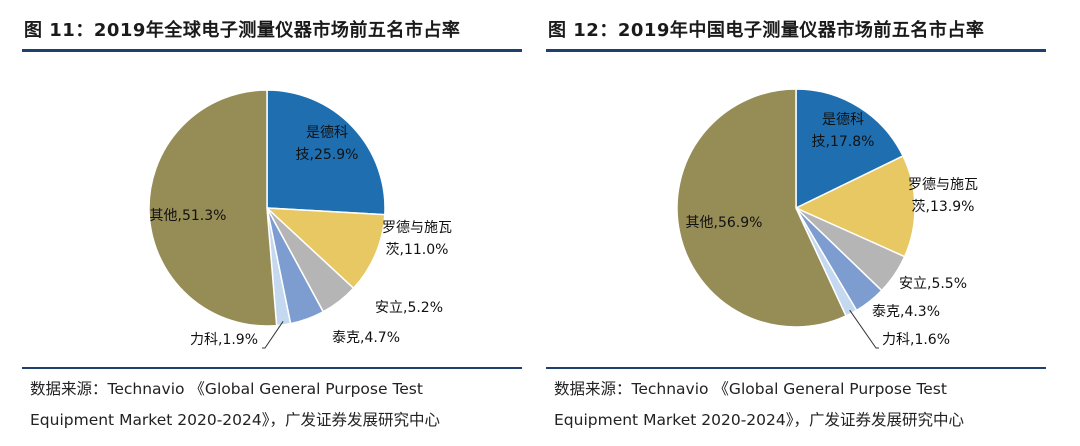 This screenshot has height=446, width=1080. What do you see at coordinates (327, 144) in the screenshot?
I see `slice-label: 是德科技,25.9%` at bounding box center [327, 144].